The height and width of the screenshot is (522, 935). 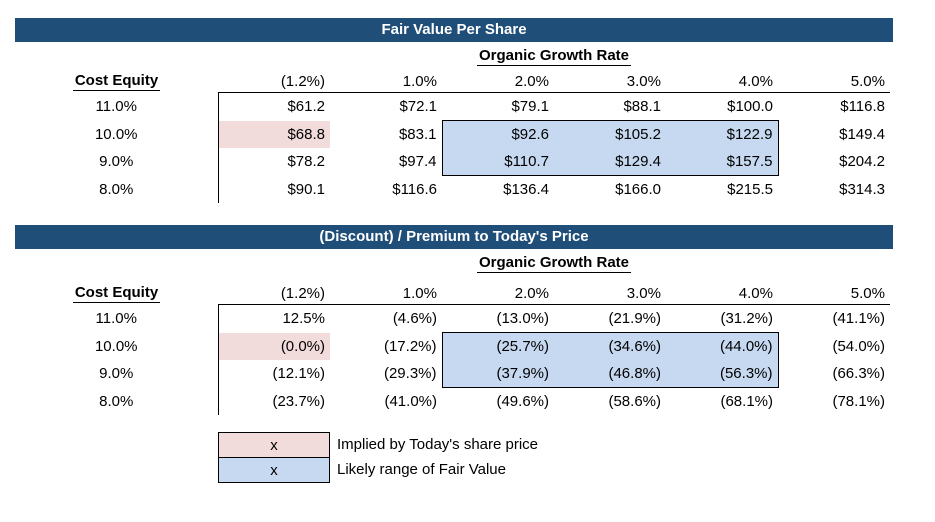 I want to click on value-cell: (56.3%), so click(x=722, y=374).